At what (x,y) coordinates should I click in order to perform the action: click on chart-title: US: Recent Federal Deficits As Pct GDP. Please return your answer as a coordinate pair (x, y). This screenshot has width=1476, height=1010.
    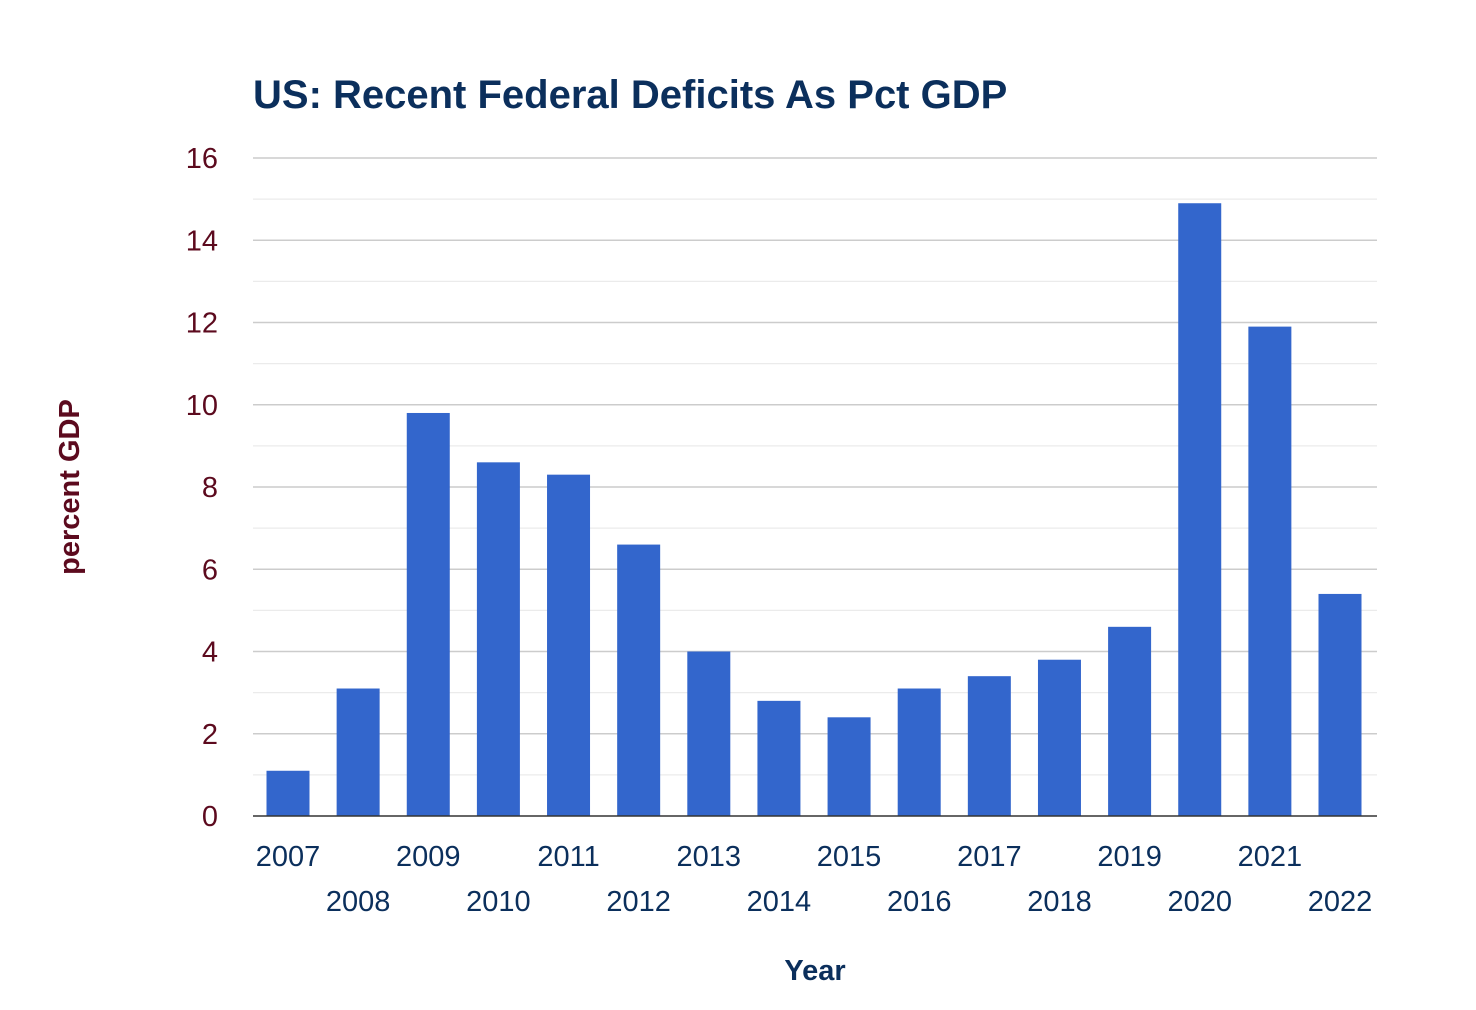
    Looking at the image, I should click on (630, 95).